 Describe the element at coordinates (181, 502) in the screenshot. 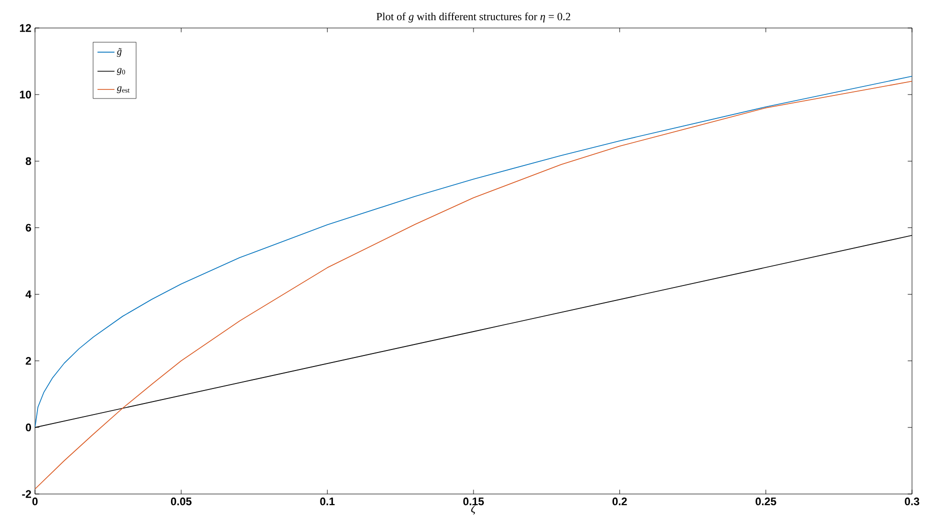

I see `x-tick-label: 0.05` at that location.